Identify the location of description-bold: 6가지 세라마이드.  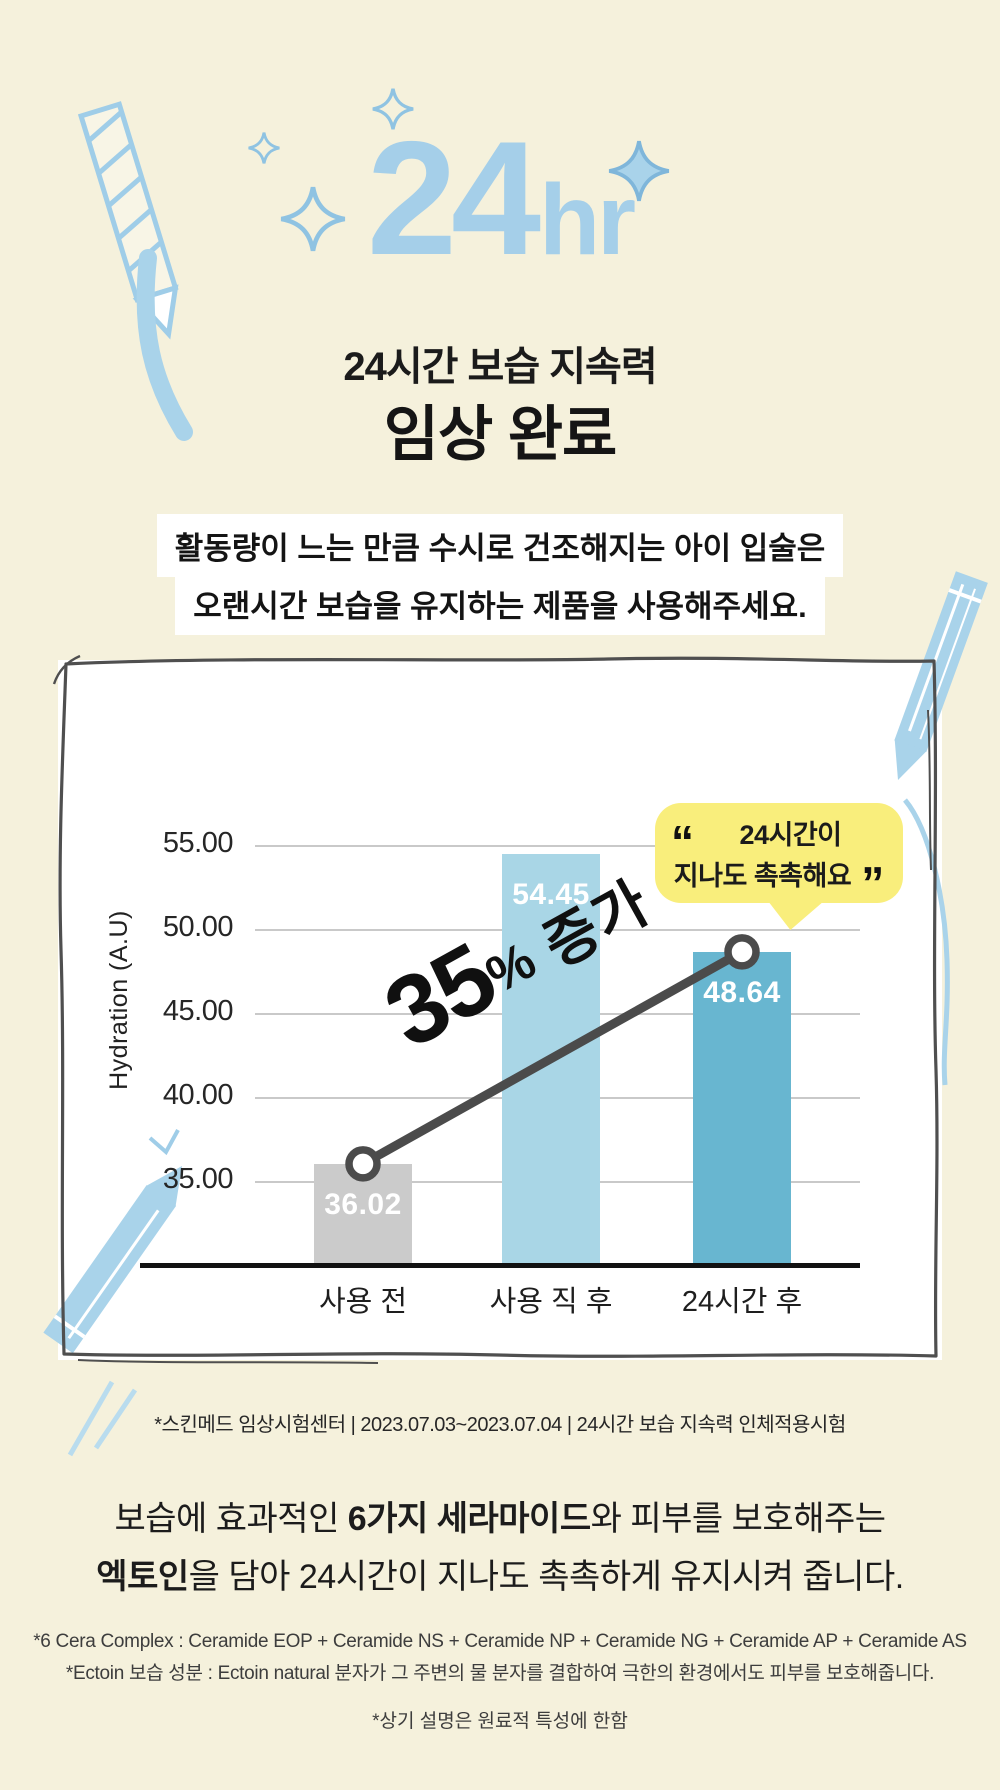
(469, 1519).